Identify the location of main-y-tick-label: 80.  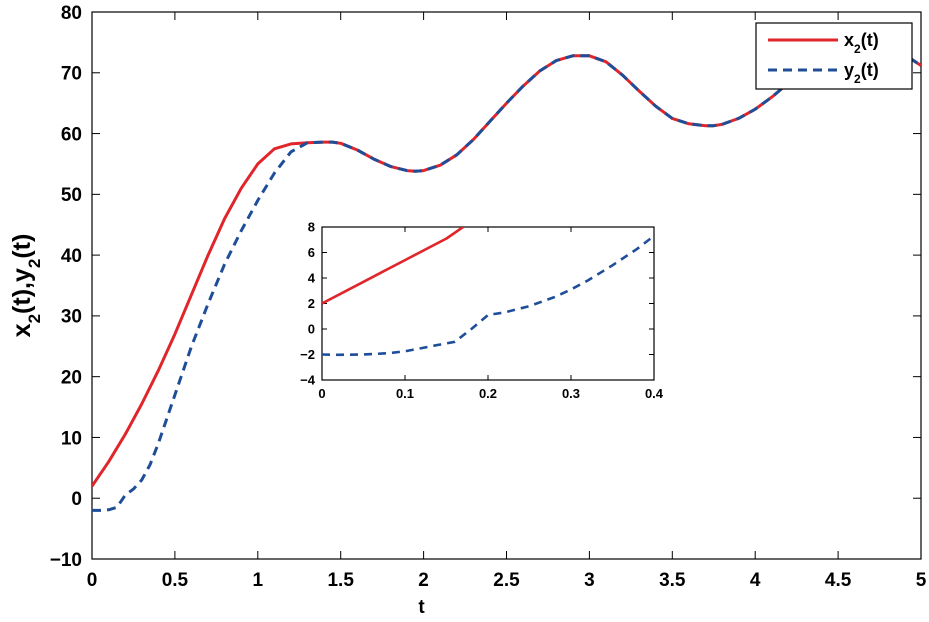
(71, 13).